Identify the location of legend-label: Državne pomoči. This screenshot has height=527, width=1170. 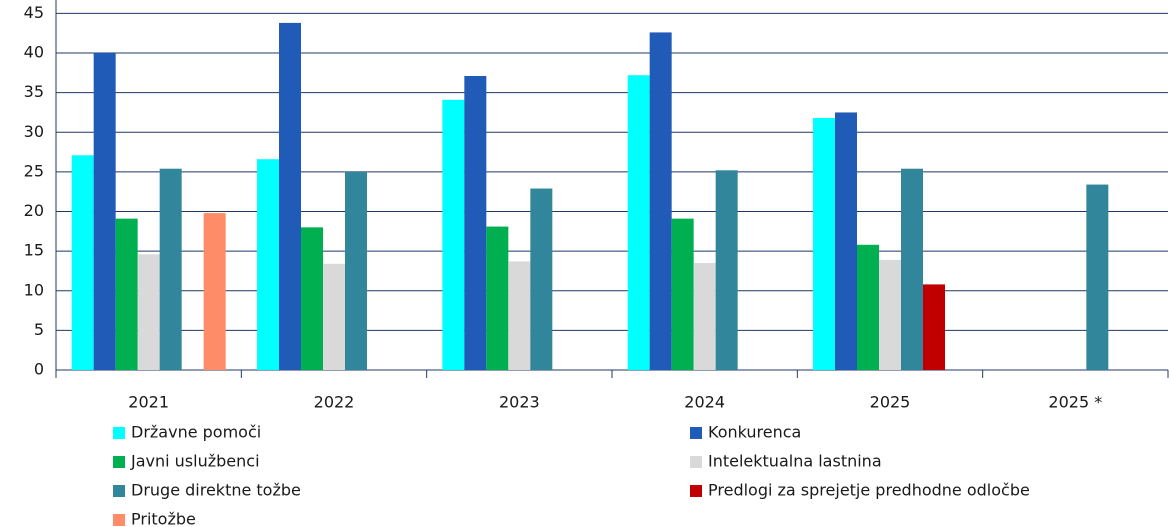
(196, 432).